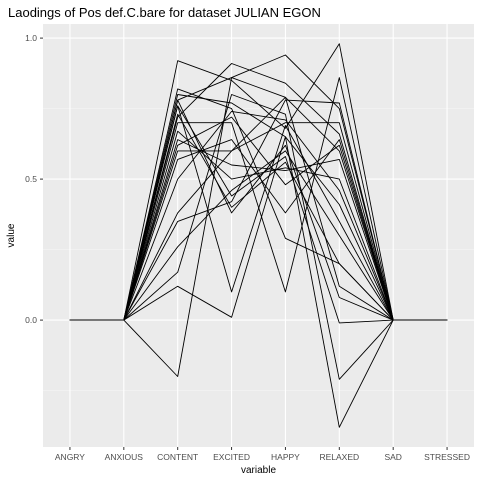 This screenshot has width=480, height=480. What do you see at coordinates (392, 457) in the screenshot?
I see `x-tick-label: SAD` at bounding box center [392, 457].